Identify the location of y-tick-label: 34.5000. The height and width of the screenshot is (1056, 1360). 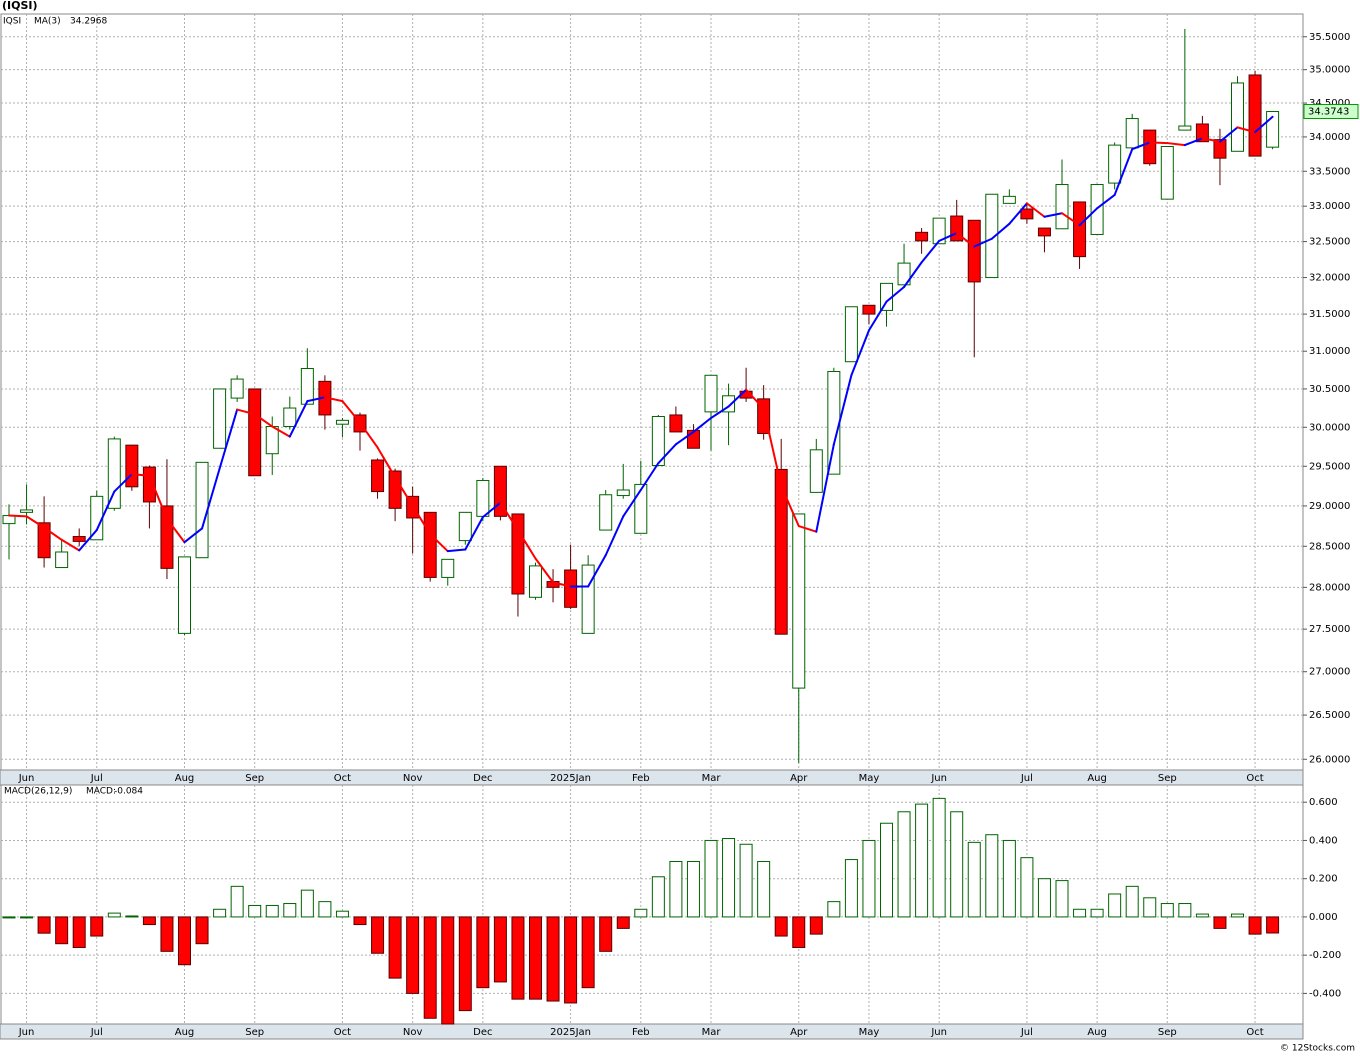
(1329, 103).